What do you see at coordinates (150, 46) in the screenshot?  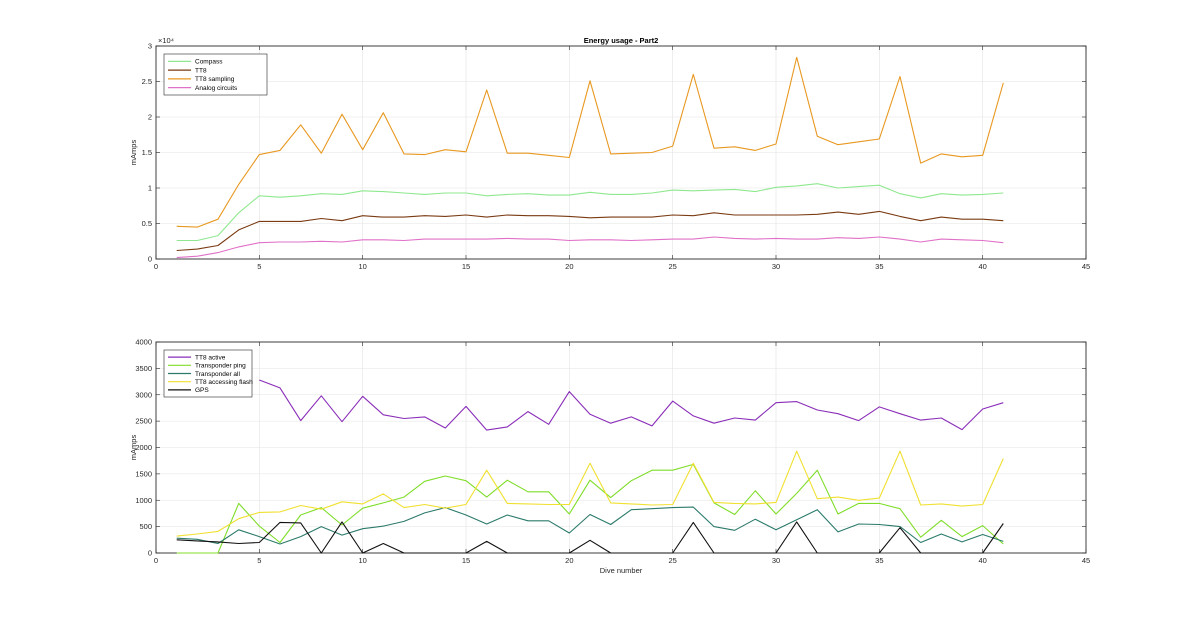 I see `y-tick-label: 3` at bounding box center [150, 46].